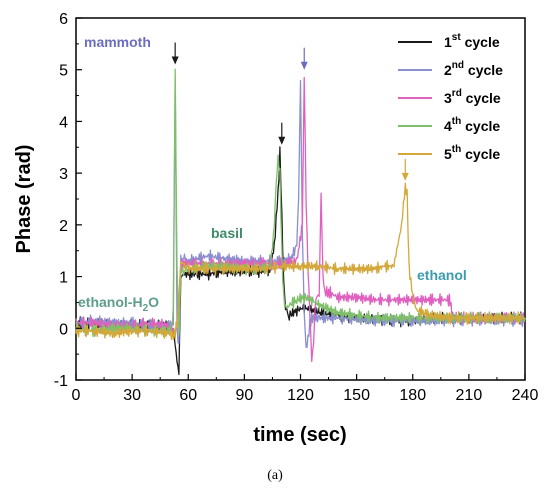  I want to click on x-tick-label: 240, so click(525, 395).